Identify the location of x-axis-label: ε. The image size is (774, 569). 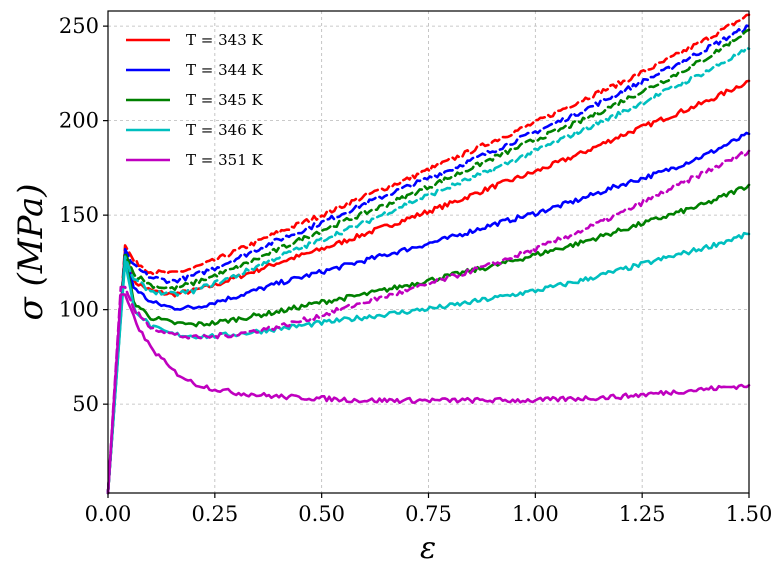
(428, 548).